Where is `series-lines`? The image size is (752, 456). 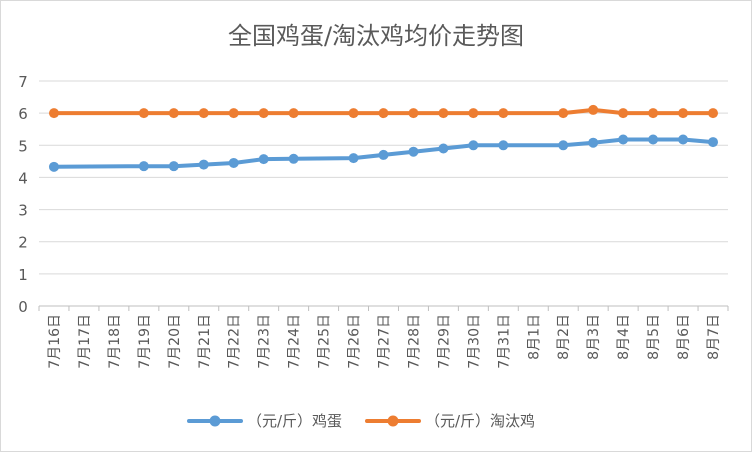 series-lines is located at coordinates (383, 138).